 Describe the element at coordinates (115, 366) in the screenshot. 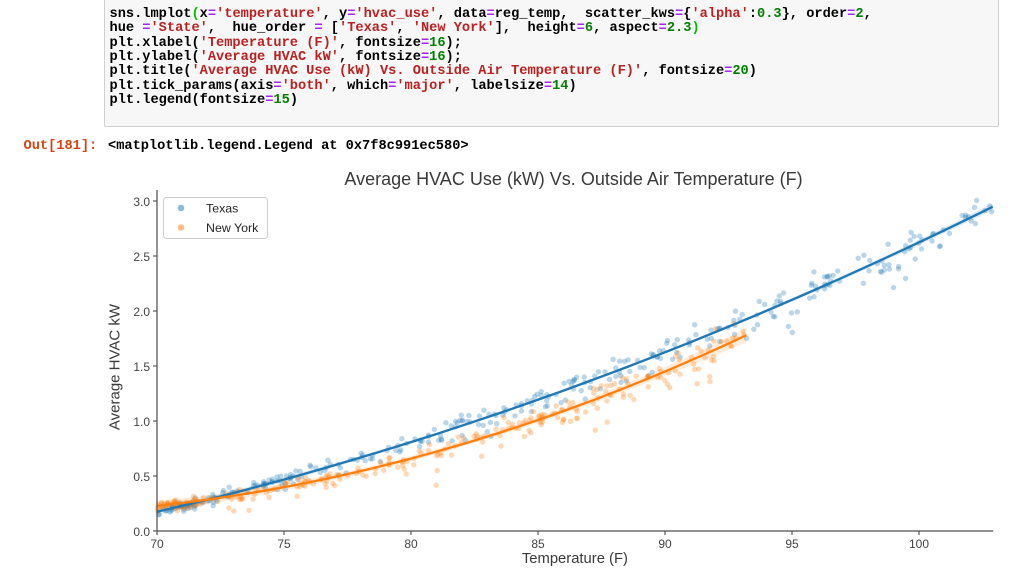

I see `svg-text: Average HVAC kW` at that location.